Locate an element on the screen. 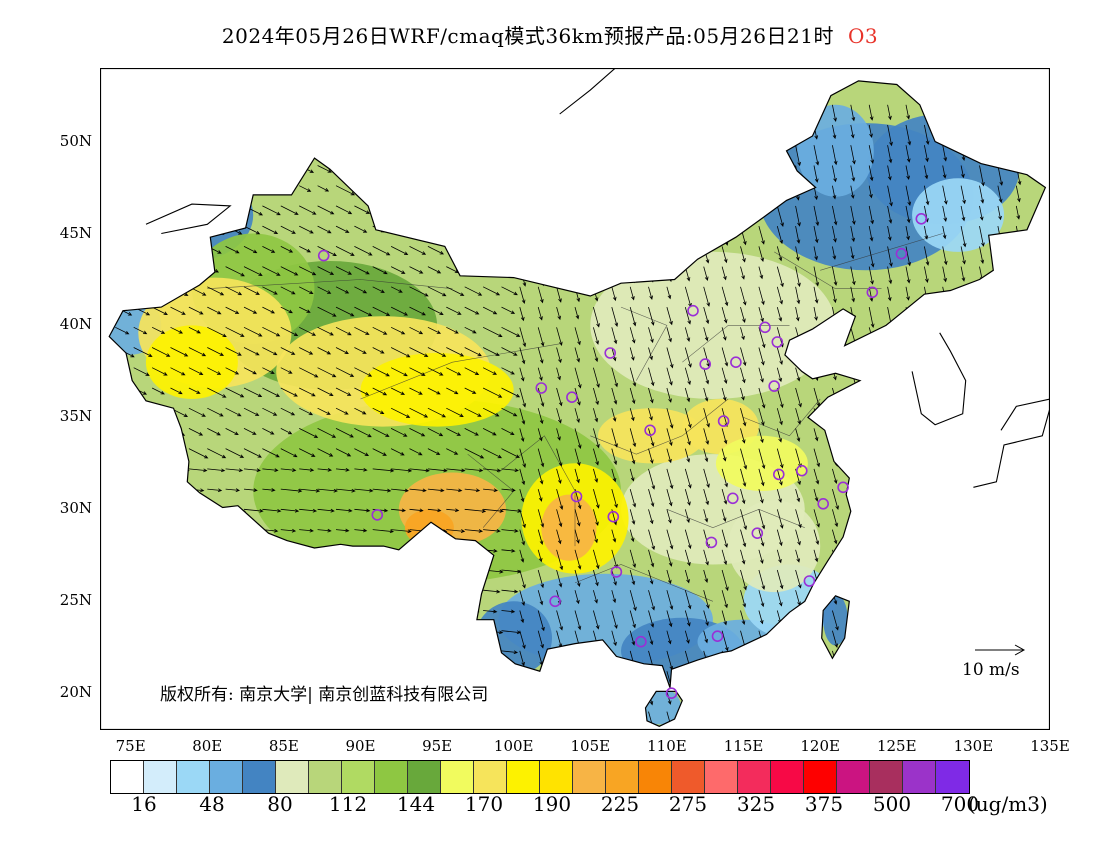  wind-reference-label: 10 m/s is located at coordinates (991, 670).